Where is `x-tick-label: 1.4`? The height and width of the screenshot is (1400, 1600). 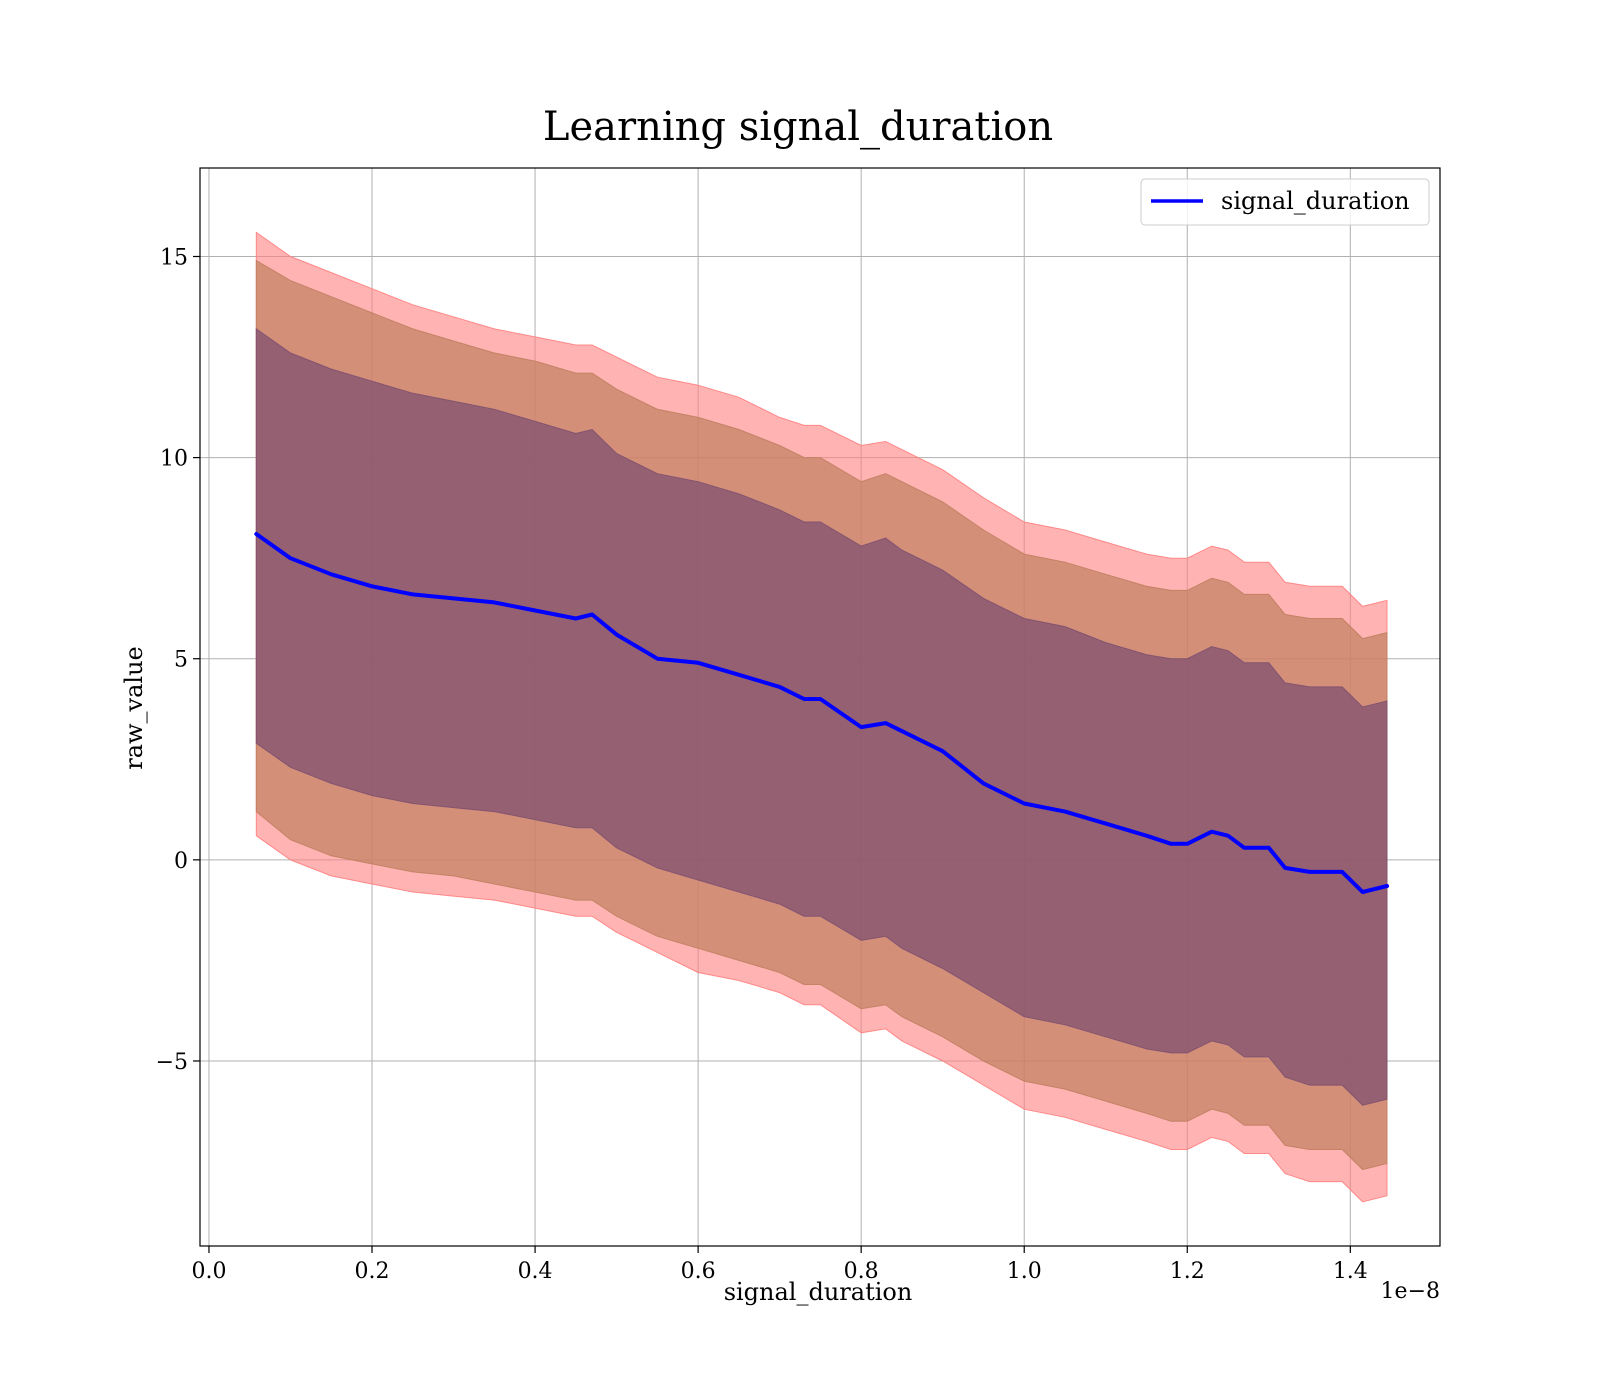 x-tick-label: 1.4 is located at coordinates (1350, 1271).